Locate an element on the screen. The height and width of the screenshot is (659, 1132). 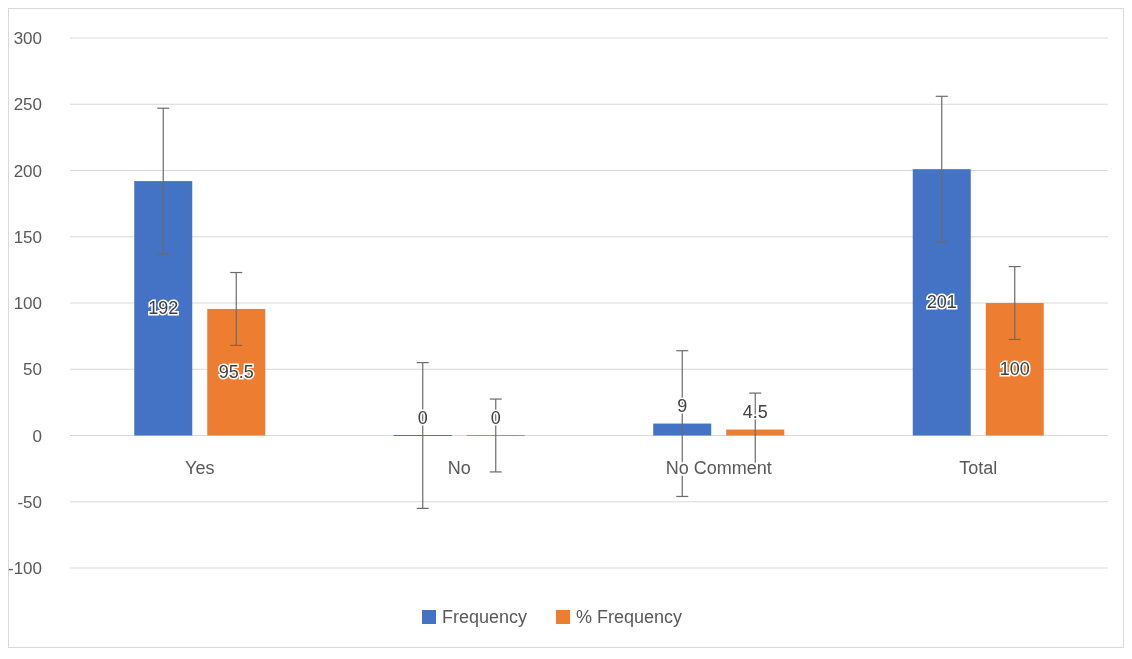
legend-label: Frequency is located at coordinates (485, 617).